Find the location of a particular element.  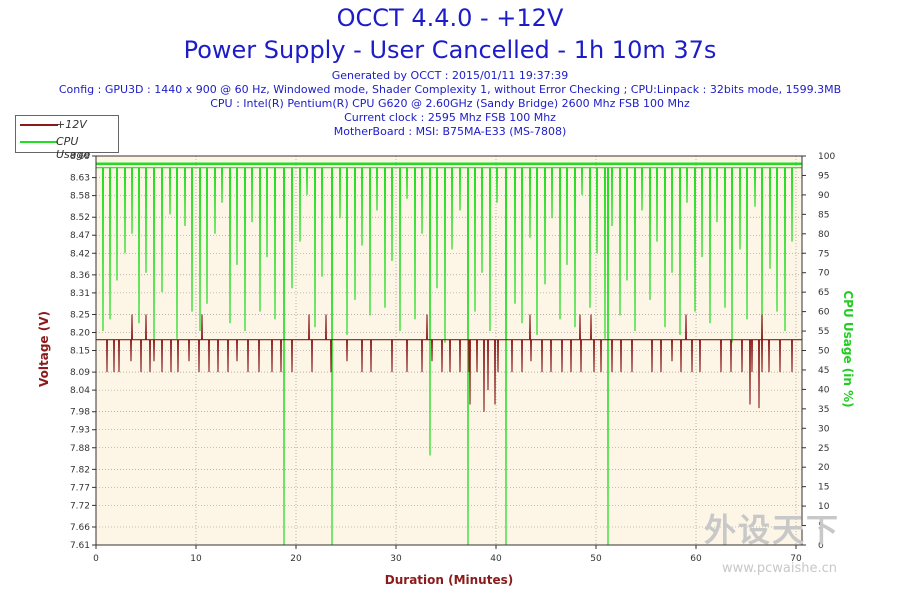

y-tick-label: 8.36 is located at coordinates (80, 276).